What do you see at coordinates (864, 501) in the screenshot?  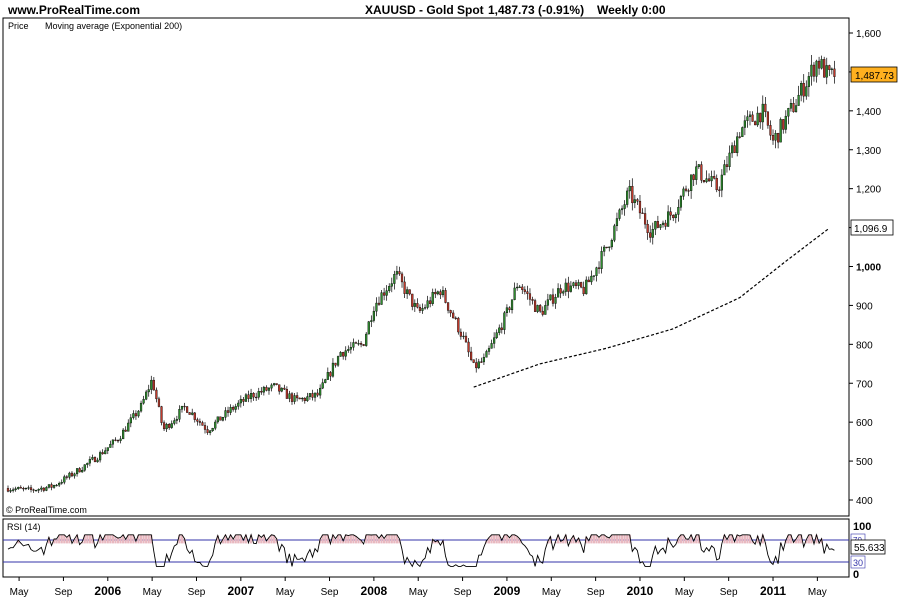 I see `y-tick-label: 400` at bounding box center [864, 501].